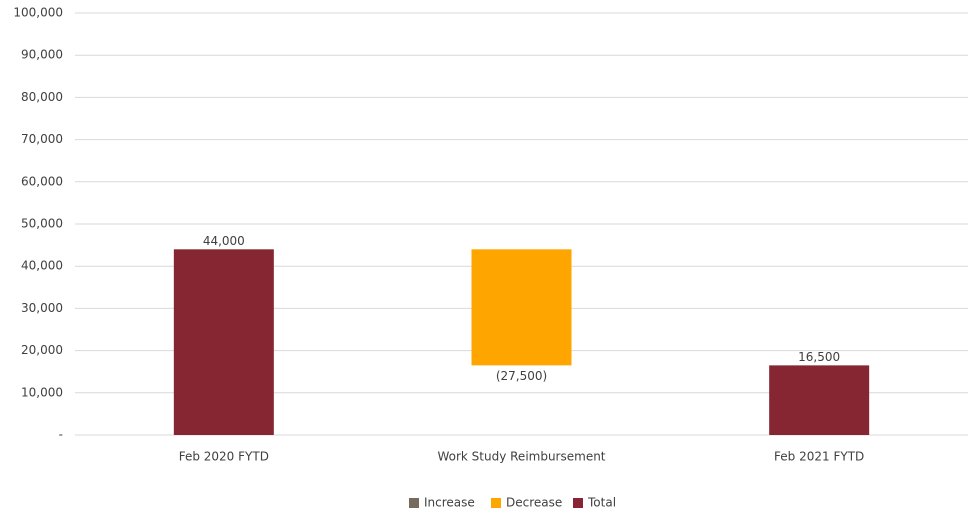  Describe the element at coordinates (521, 376) in the screenshot. I see `value-label: (27,500)` at that location.